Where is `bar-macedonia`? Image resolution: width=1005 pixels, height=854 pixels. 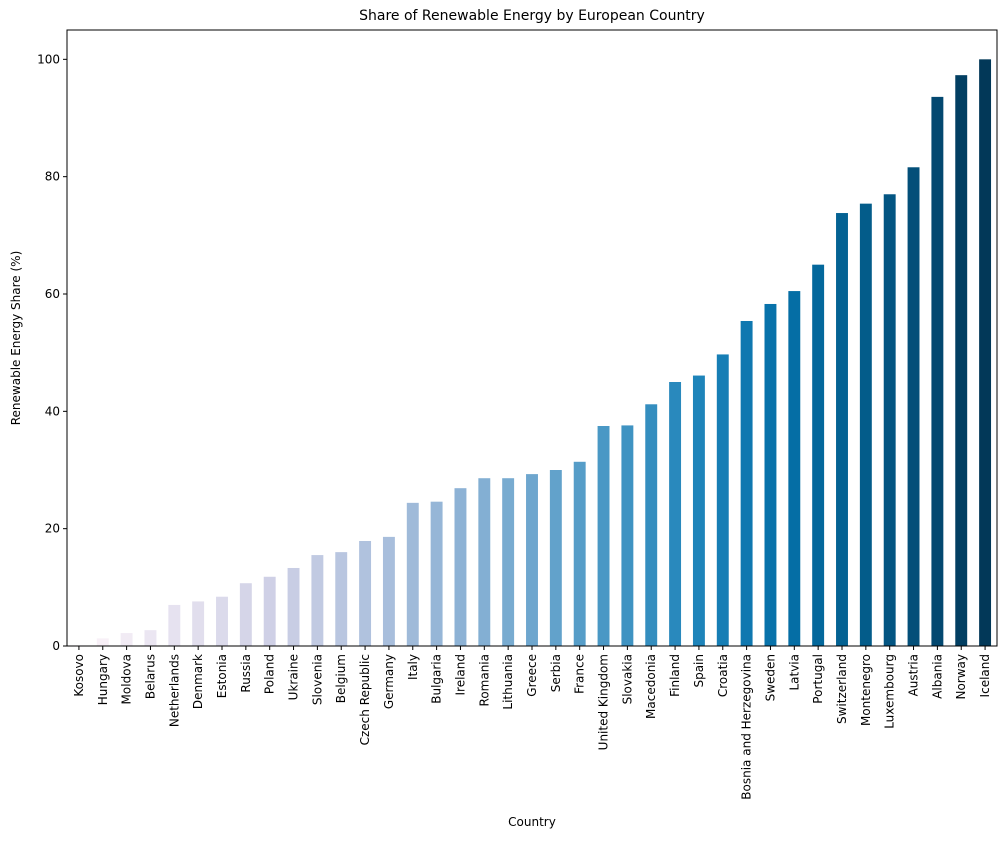 bar-macedonia is located at coordinates (651, 525).